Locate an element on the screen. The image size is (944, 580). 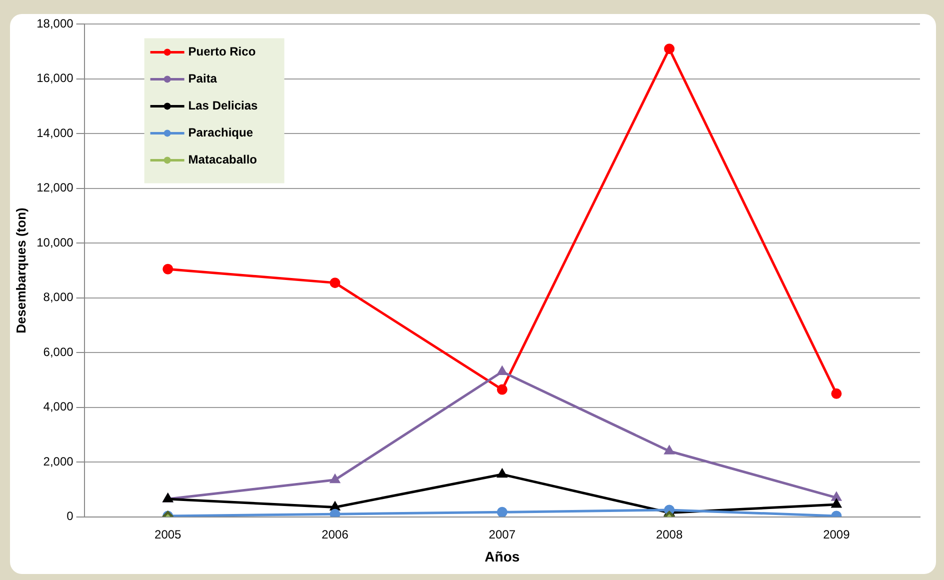
y-tick-label: 8,000 is located at coordinates (58, 297).